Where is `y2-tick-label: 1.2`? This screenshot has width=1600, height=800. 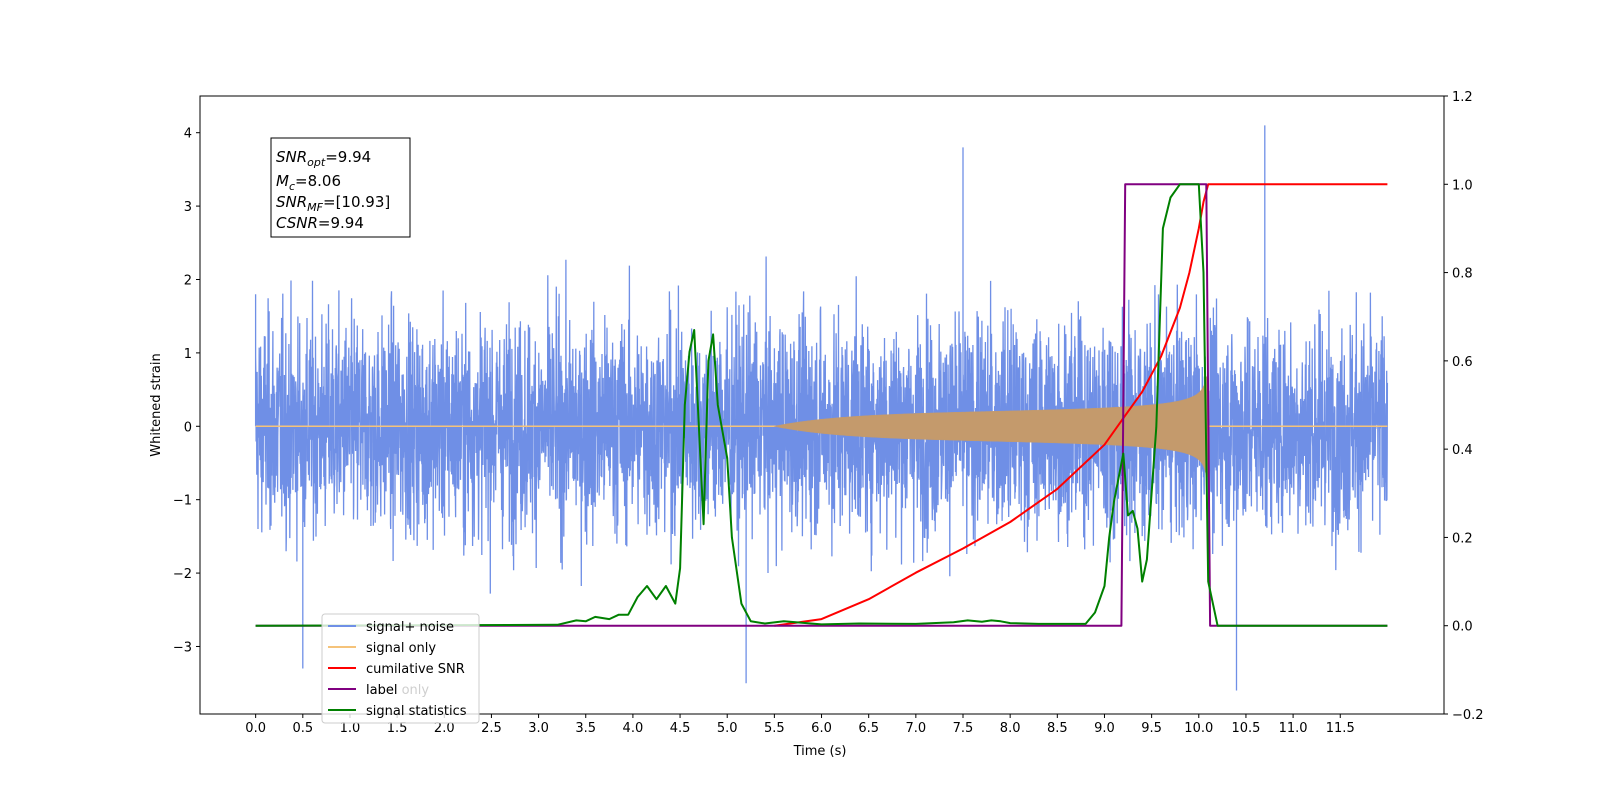 y2-tick-label: 1.2 is located at coordinates (1462, 97).